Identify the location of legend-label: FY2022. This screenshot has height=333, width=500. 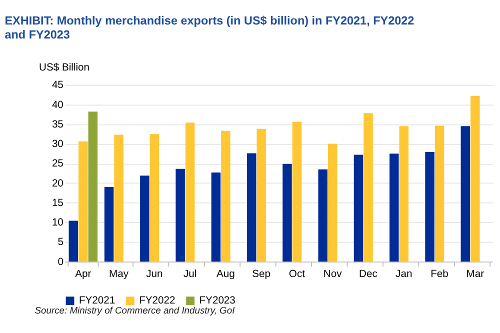
(157, 301).